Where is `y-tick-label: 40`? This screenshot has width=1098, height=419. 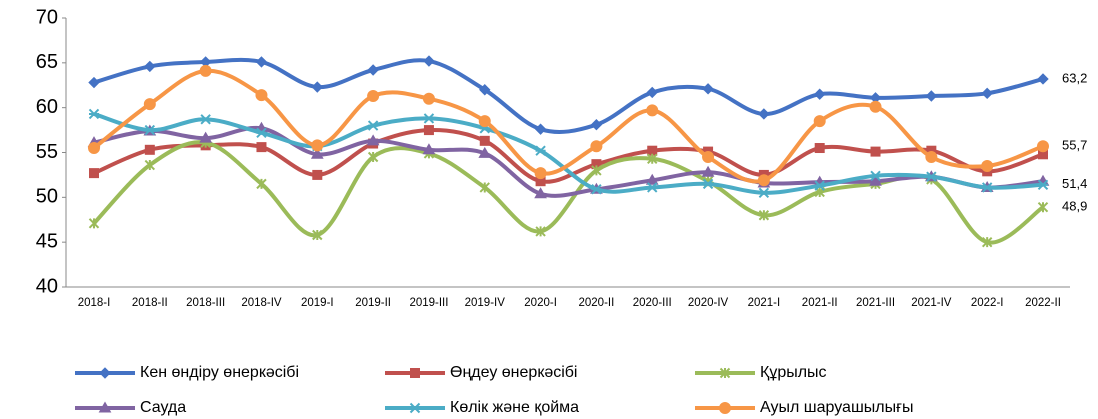 y-tick-label: 40 is located at coordinates (47, 286).